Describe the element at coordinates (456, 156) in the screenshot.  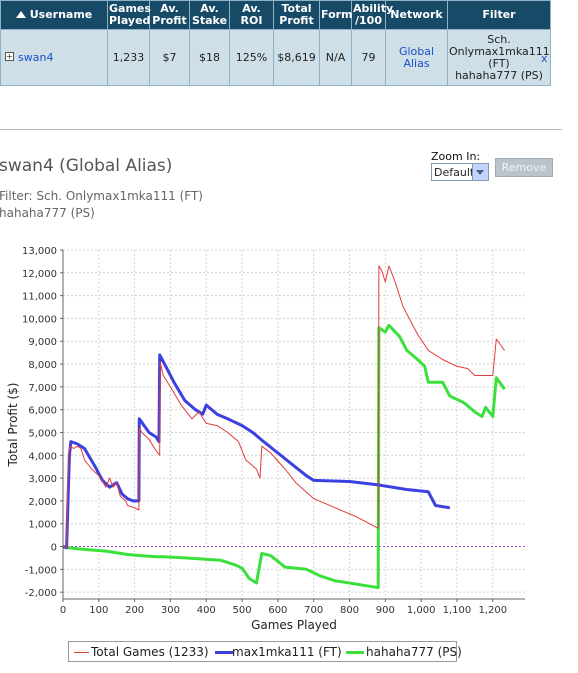
I see `zoom-label: Zoom In:` at that location.